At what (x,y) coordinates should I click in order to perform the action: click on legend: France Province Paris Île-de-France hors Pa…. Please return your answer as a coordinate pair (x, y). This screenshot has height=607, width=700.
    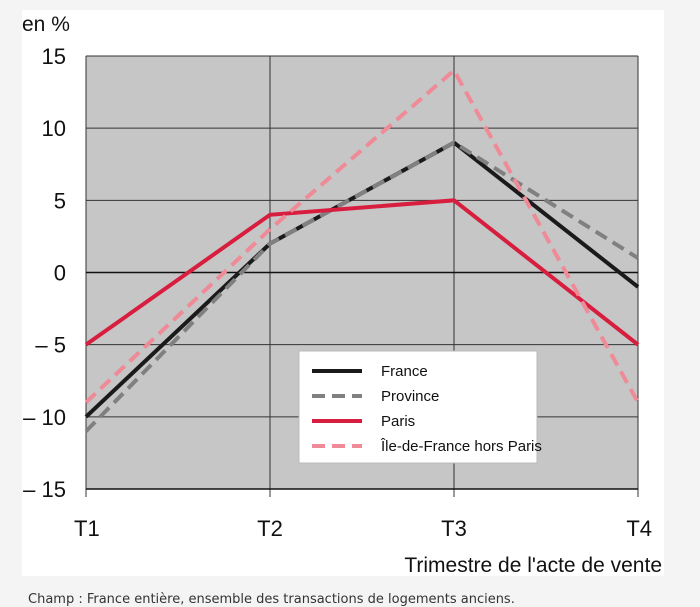
    Looking at the image, I should click on (420, 407).